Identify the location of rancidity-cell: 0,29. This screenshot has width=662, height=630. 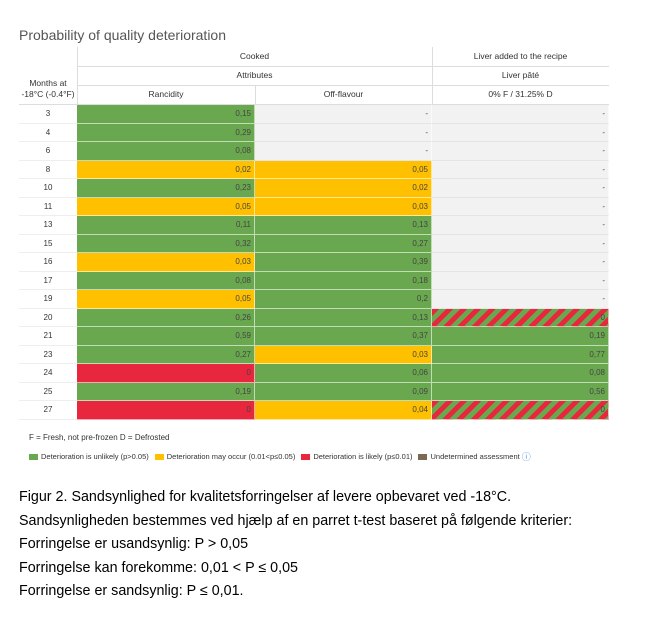
(166, 132).